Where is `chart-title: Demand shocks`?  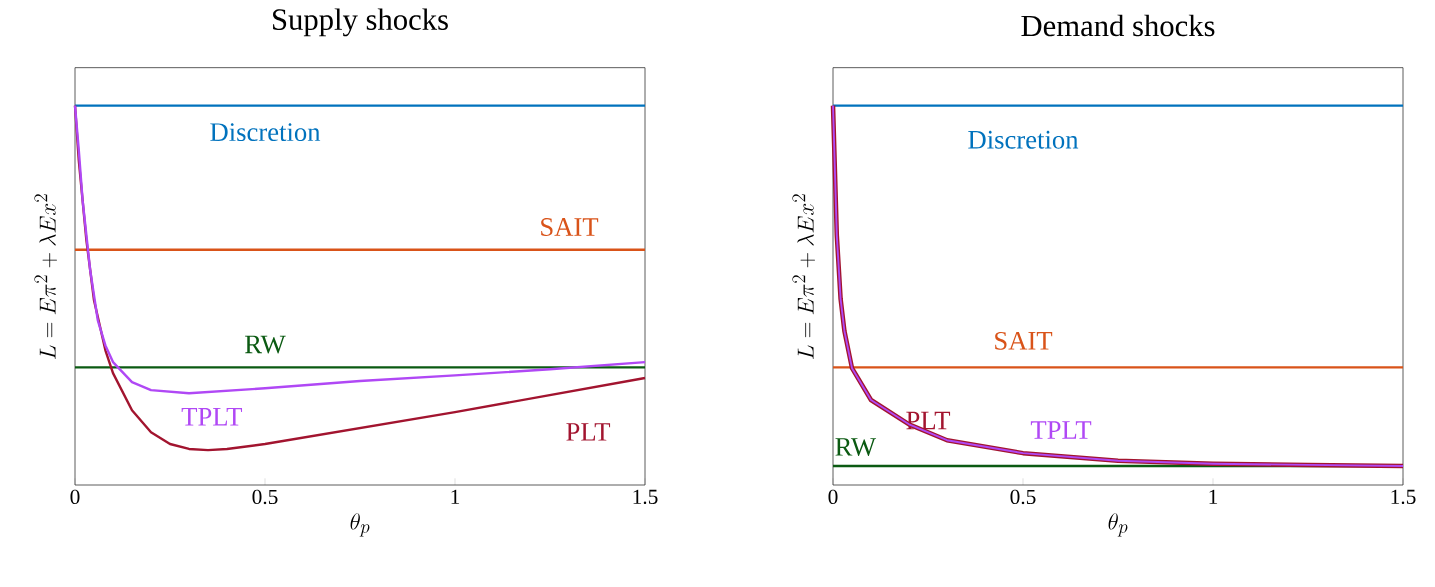
chart-title: Demand shocks is located at coordinates (1118, 25).